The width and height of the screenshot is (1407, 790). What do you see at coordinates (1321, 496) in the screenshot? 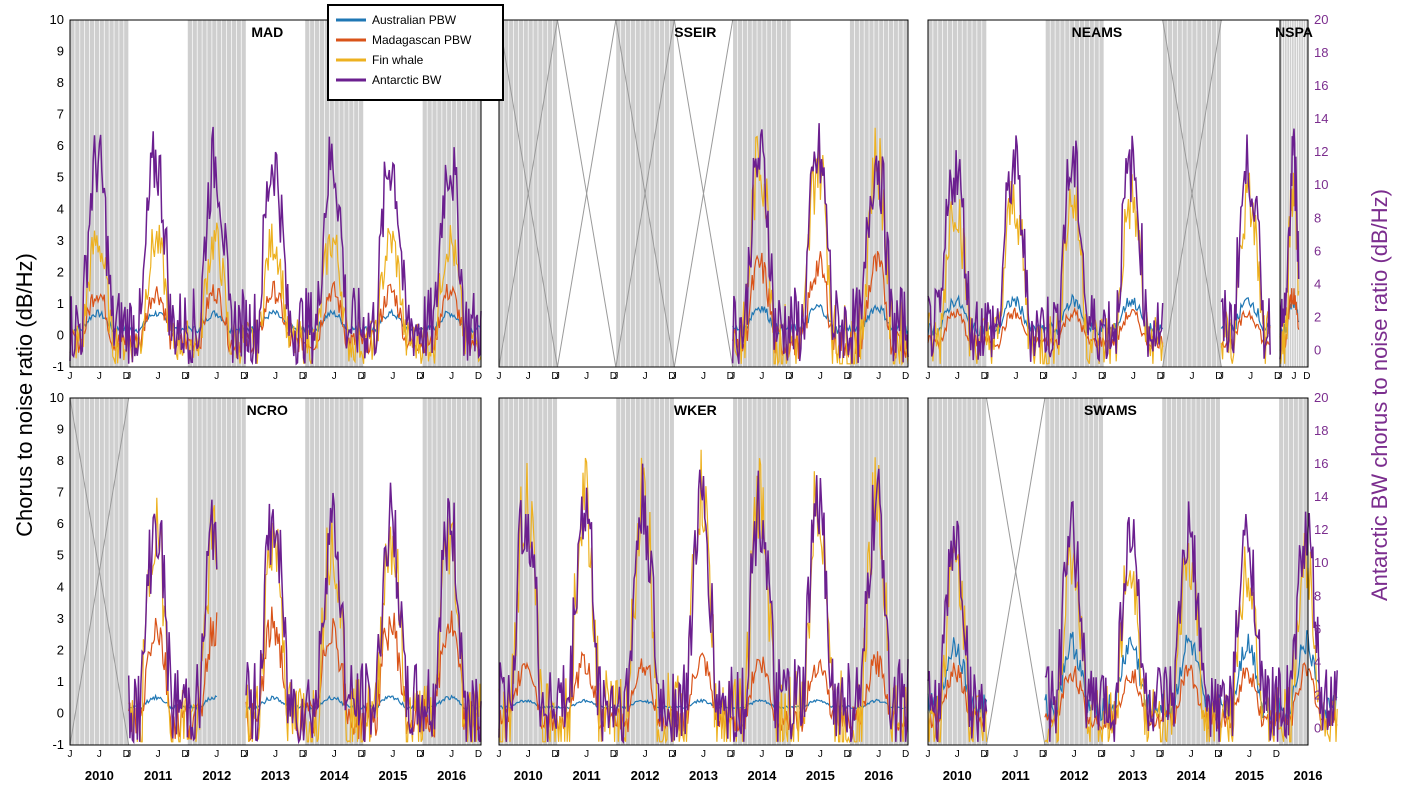
I see `y-right-tick-label: 14` at bounding box center [1321, 496].